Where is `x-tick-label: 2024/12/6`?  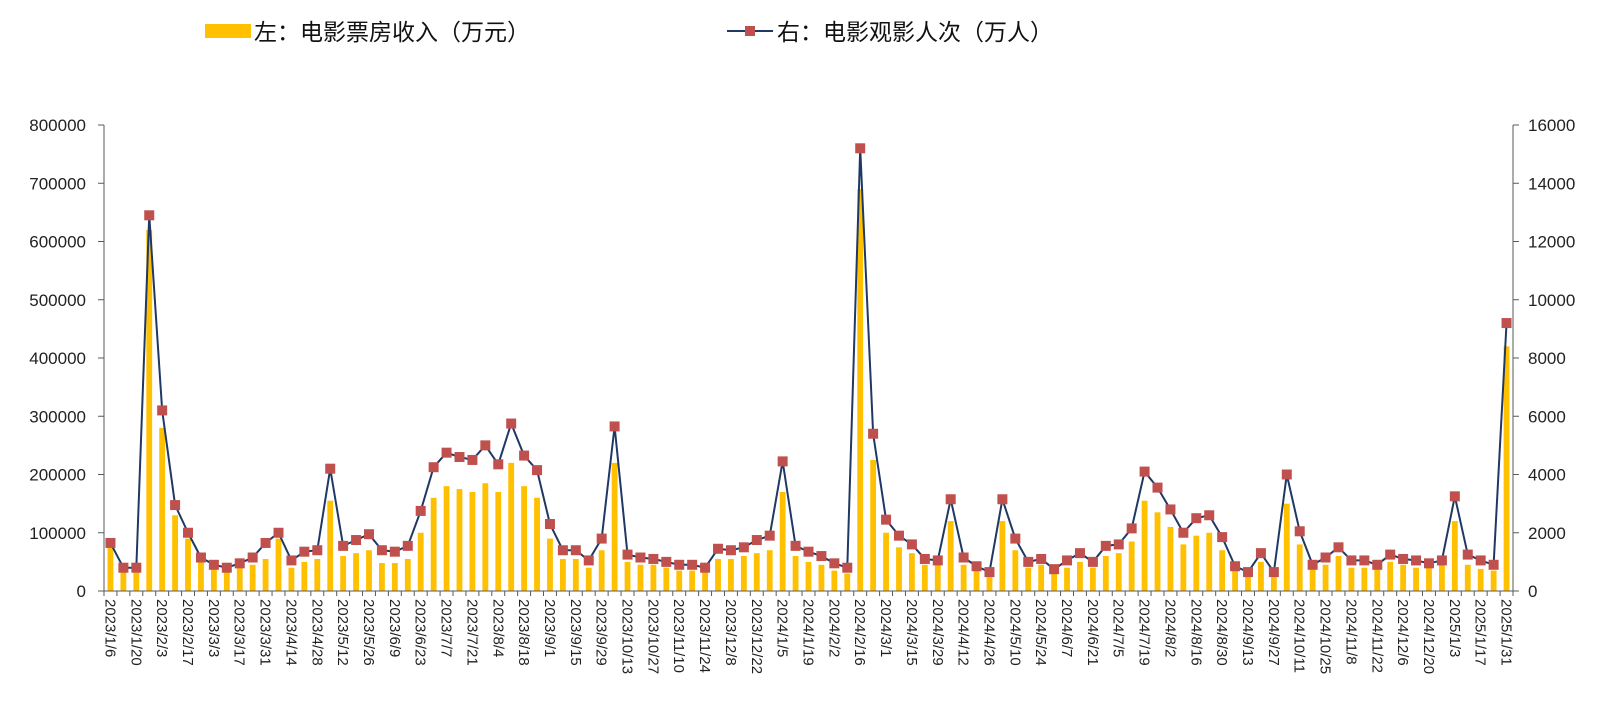
x-tick-label: 2024/12/6 is located at coordinates (1402, 632).